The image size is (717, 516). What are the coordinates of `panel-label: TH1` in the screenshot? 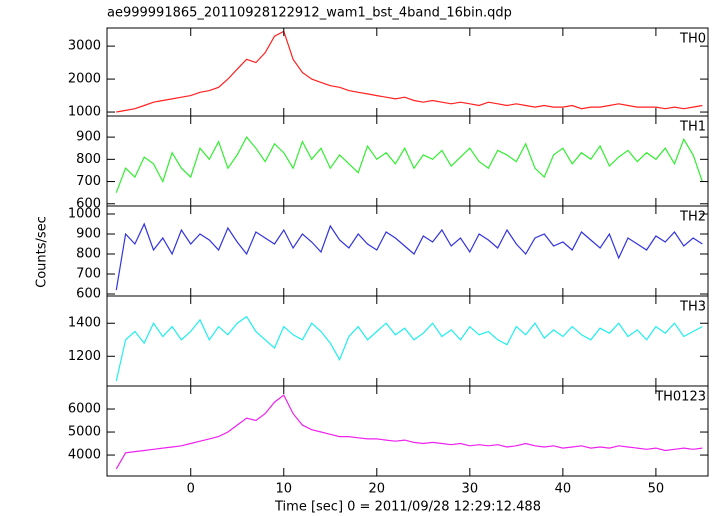 It's located at (692, 127).